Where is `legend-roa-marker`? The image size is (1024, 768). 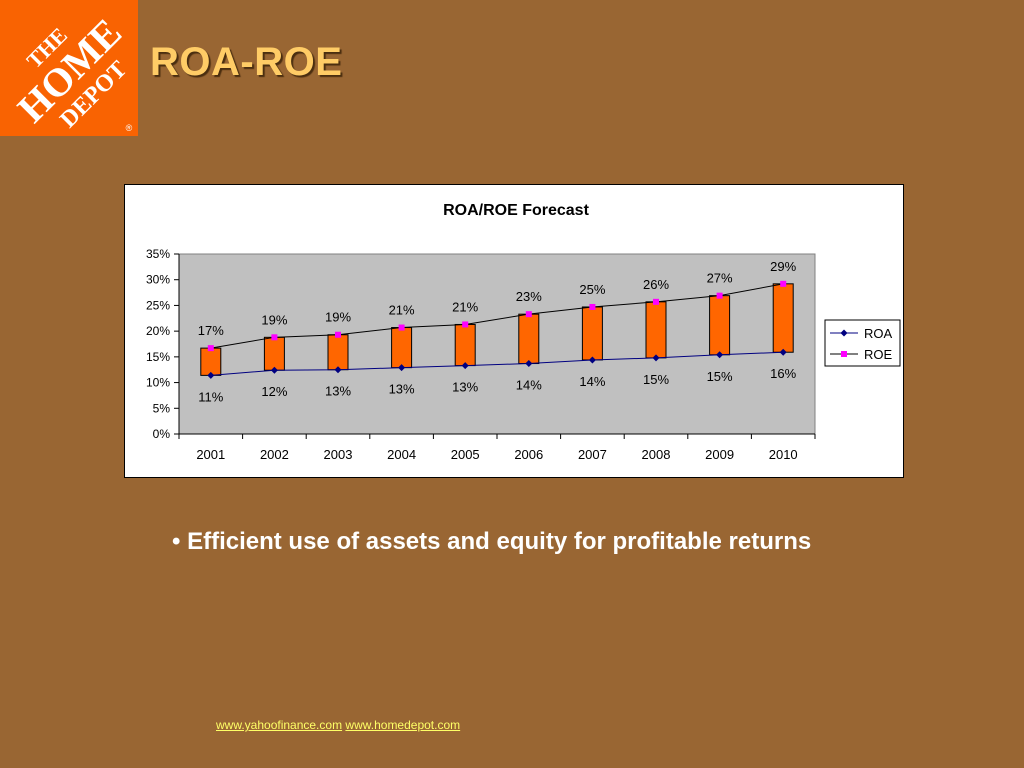 legend-roa-marker is located at coordinates (844, 333).